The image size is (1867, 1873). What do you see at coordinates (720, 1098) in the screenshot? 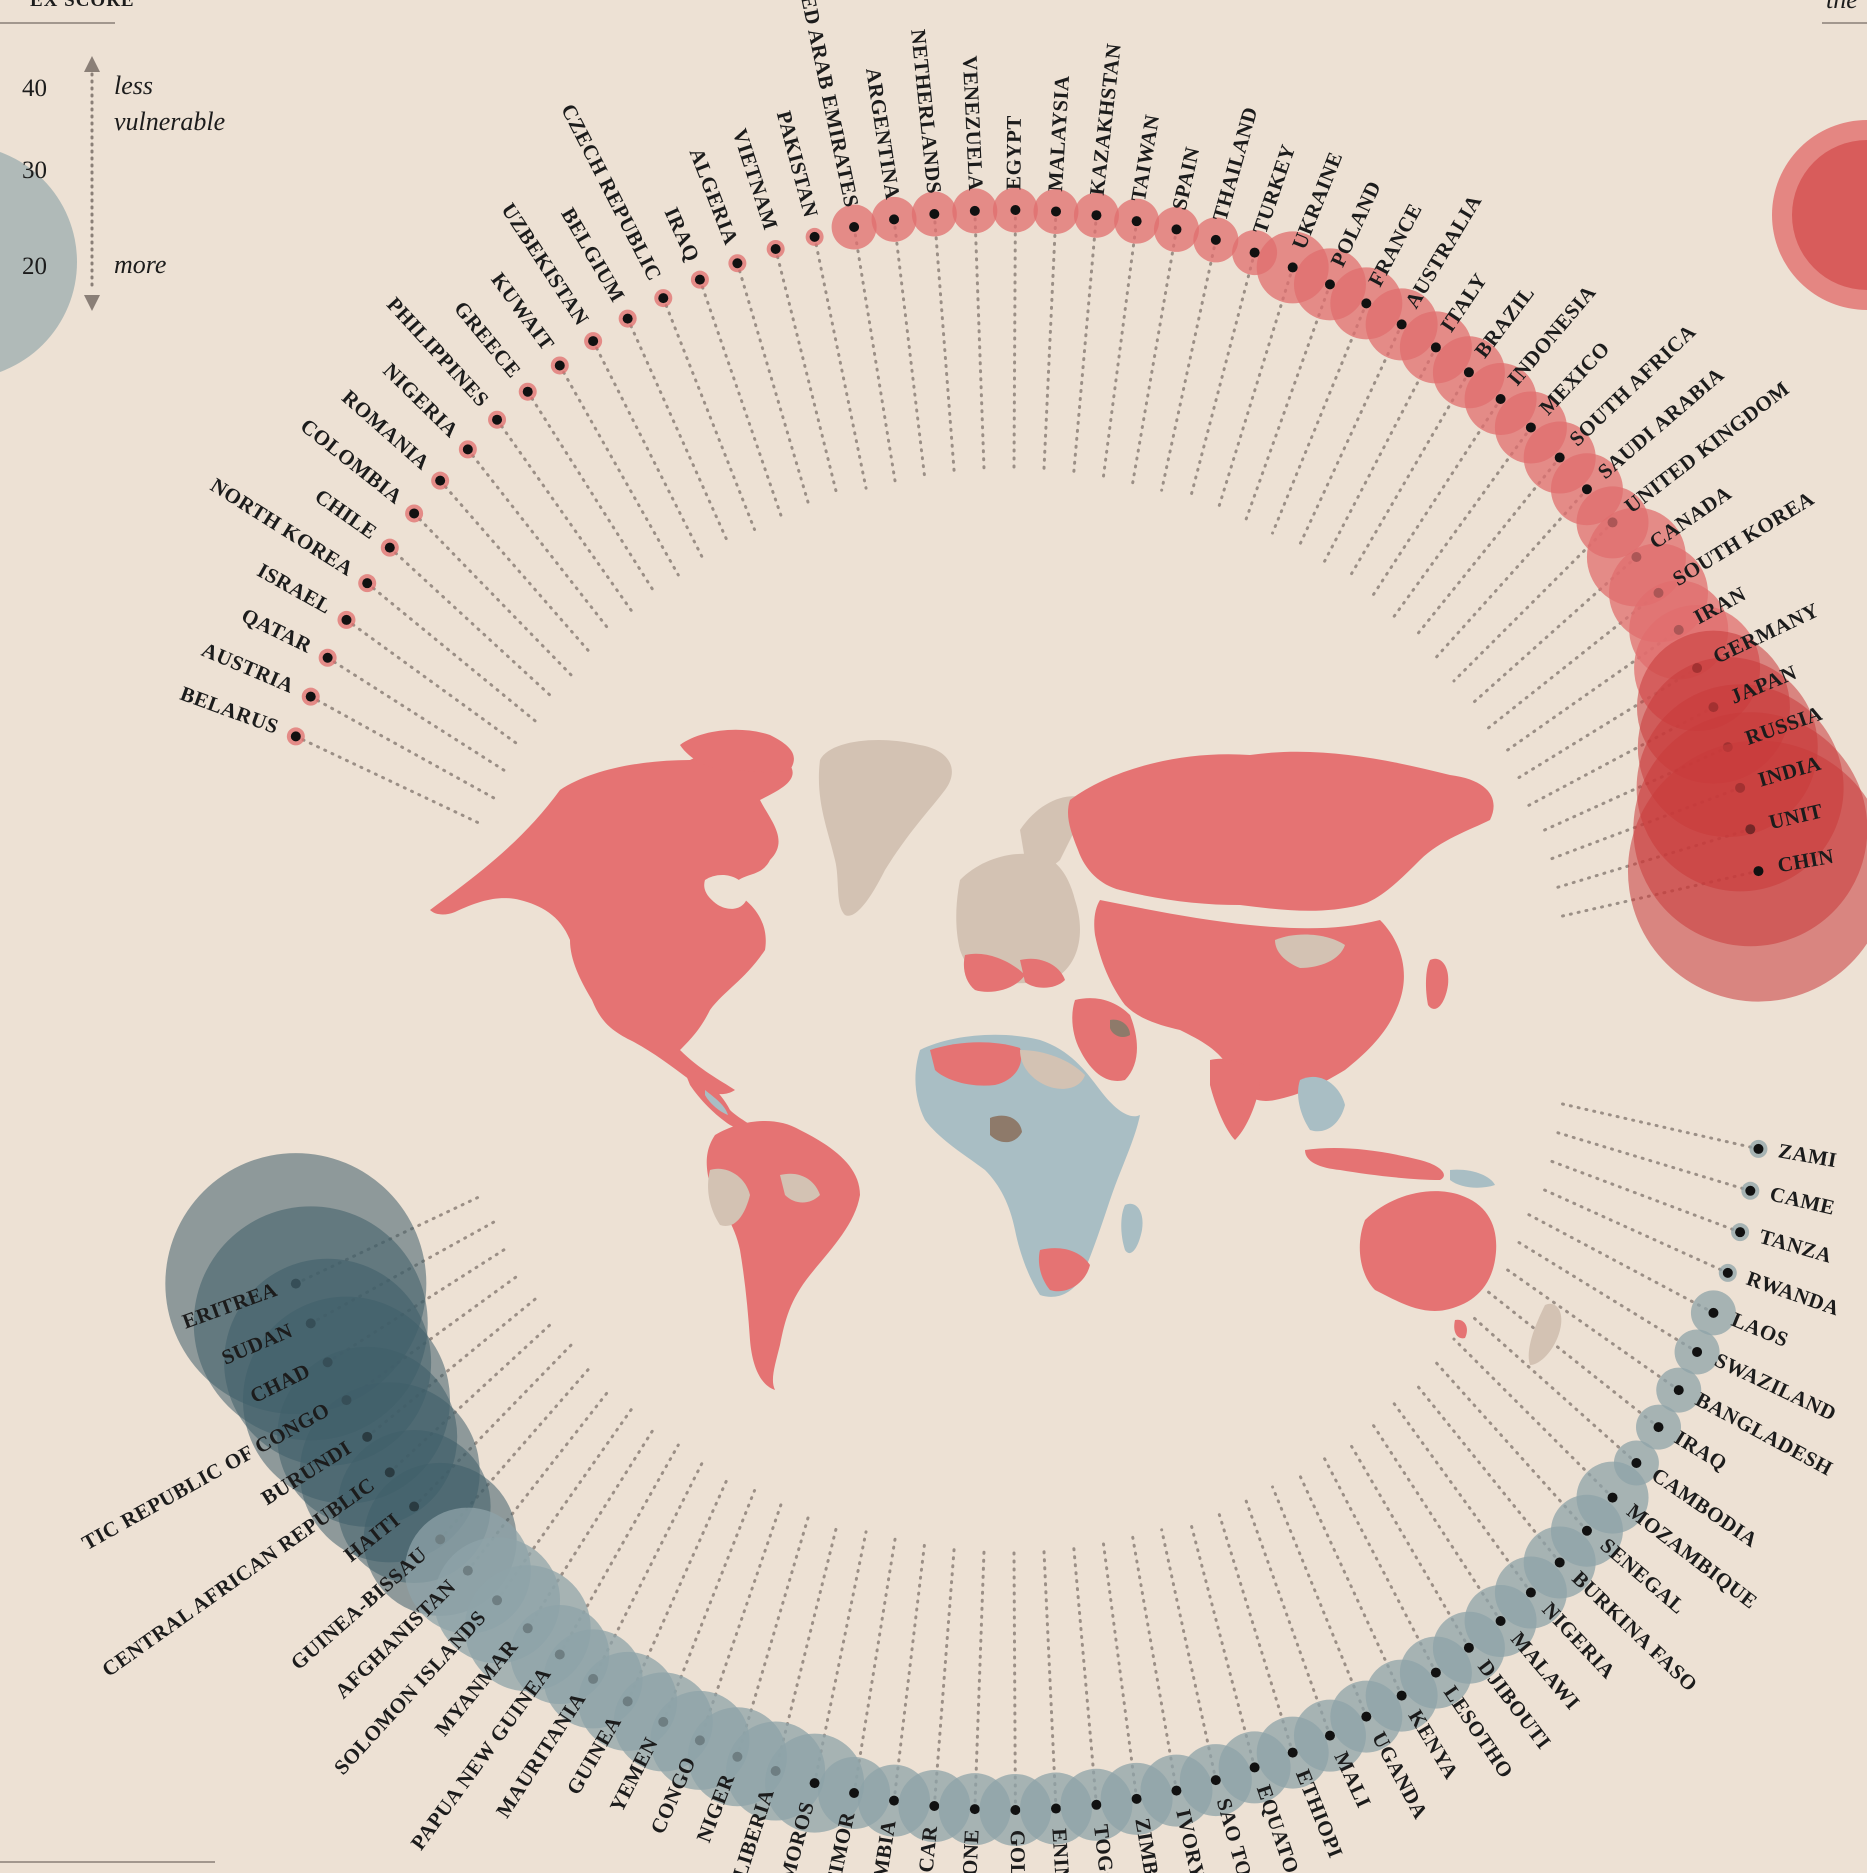
I see `central-america` at bounding box center [720, 1098].